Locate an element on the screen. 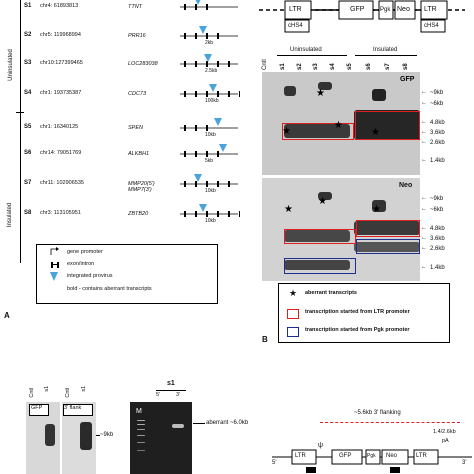 This screenshot has height=474, width=474. row-locus: chr3: 113105951 is located at coordinates (60, 212).